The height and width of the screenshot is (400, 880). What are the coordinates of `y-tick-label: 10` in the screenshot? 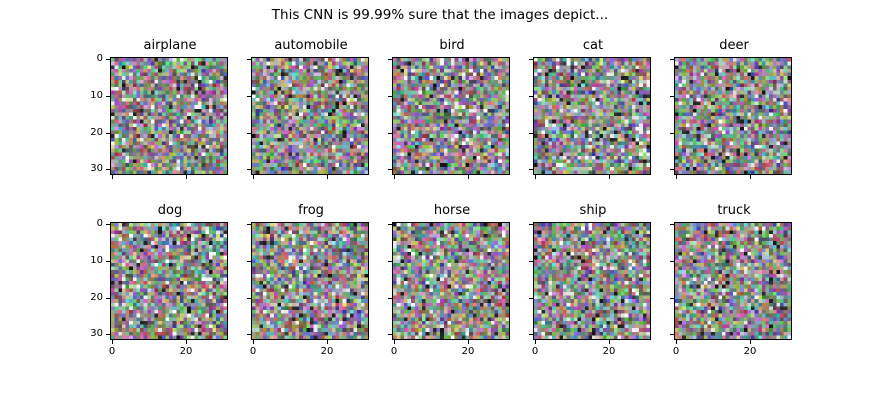 It's located at (96, 260).